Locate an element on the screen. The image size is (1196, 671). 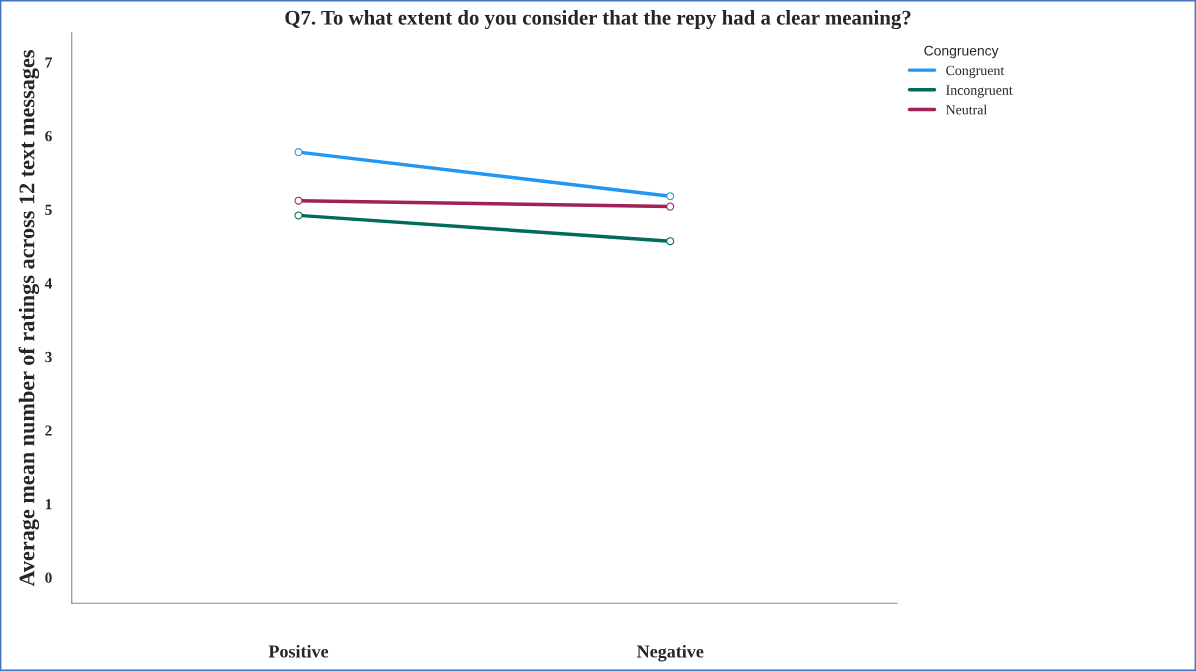
y-tick-label: 1 is located at coordinates (48, 504).